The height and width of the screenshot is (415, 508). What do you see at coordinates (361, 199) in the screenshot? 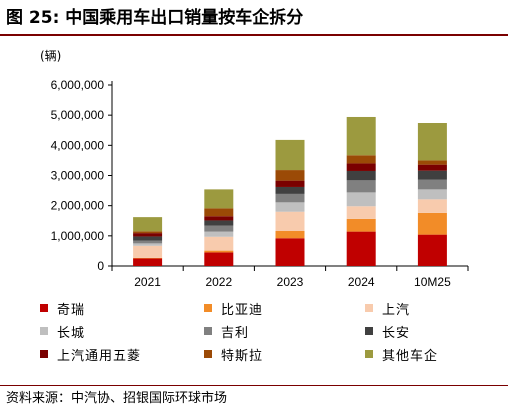
I see `bar-segment-长城-2024` at bounding box center [361, 199].